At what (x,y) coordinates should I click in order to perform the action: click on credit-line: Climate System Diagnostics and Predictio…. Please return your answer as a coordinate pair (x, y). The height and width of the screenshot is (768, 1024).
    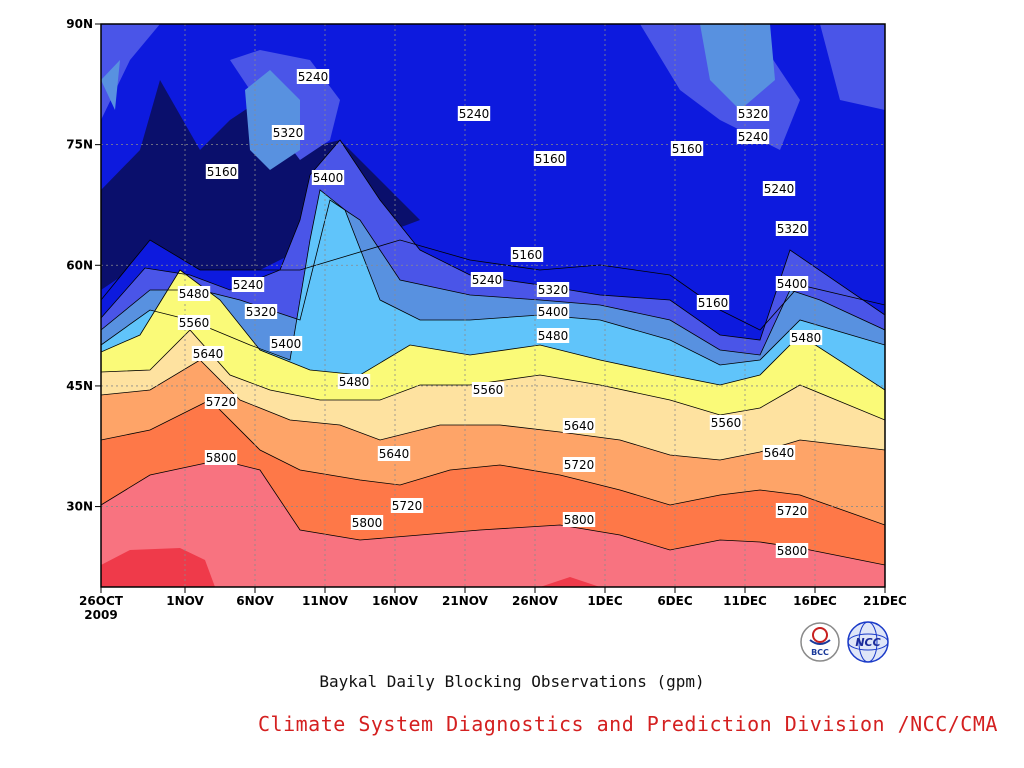
    Looking at the image, I should click on (628, 724).